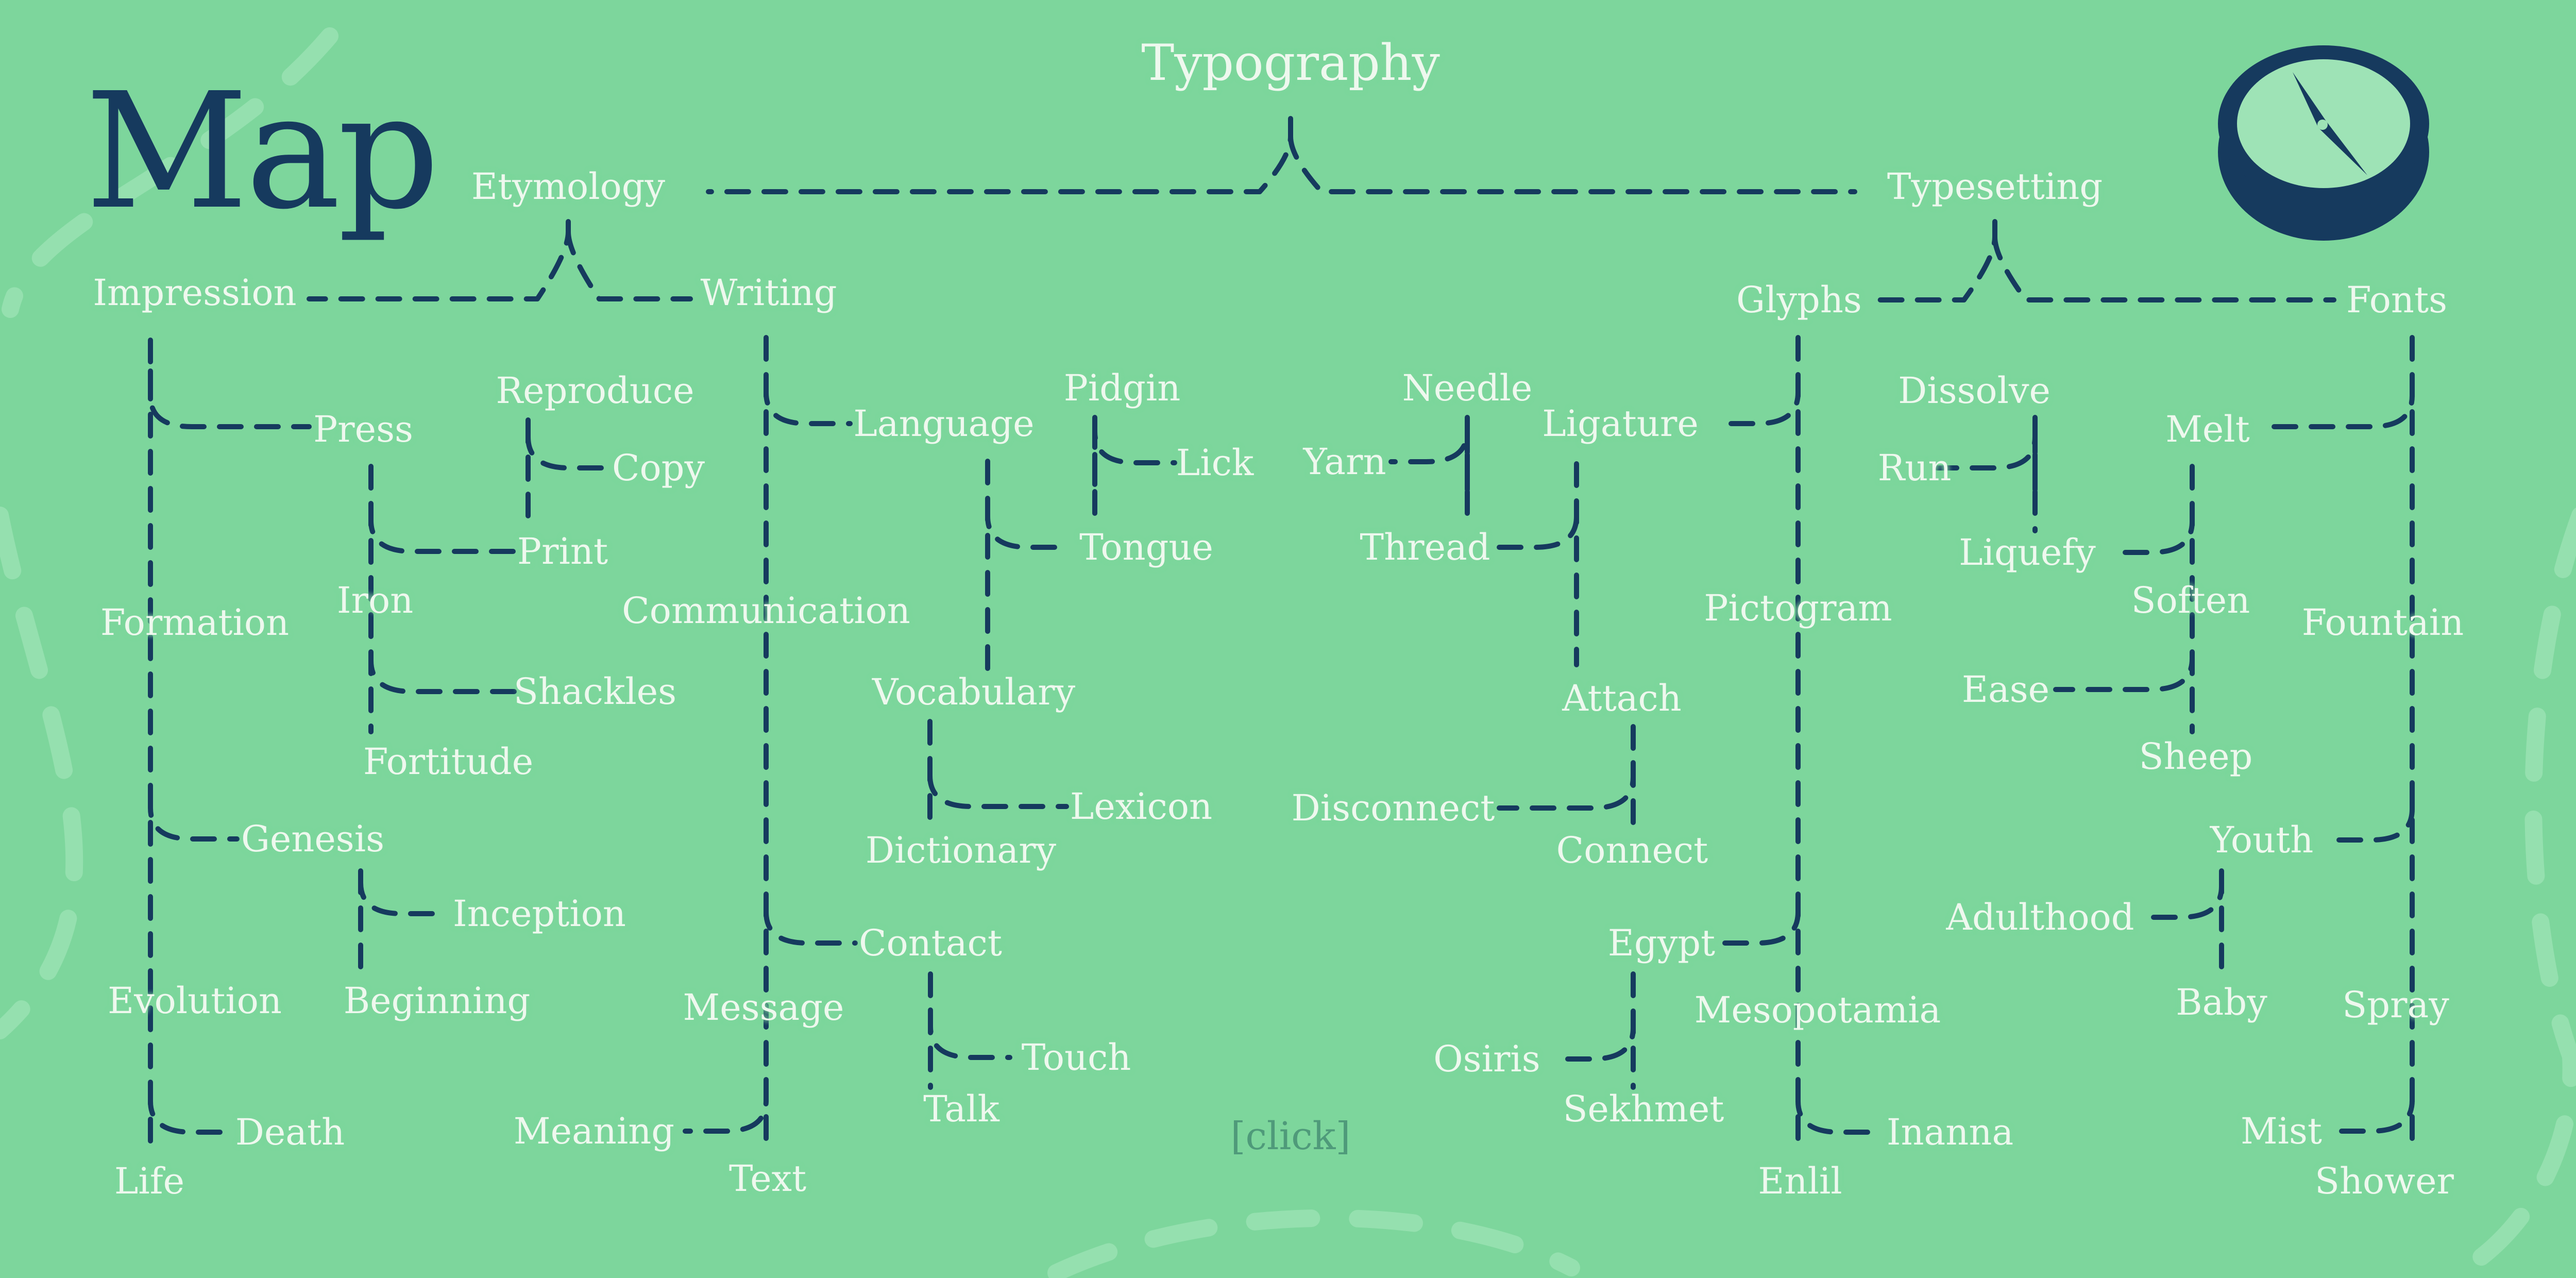 The image size is (2576, 1278). I want to click on node-text: Text, so click(767, 1178).